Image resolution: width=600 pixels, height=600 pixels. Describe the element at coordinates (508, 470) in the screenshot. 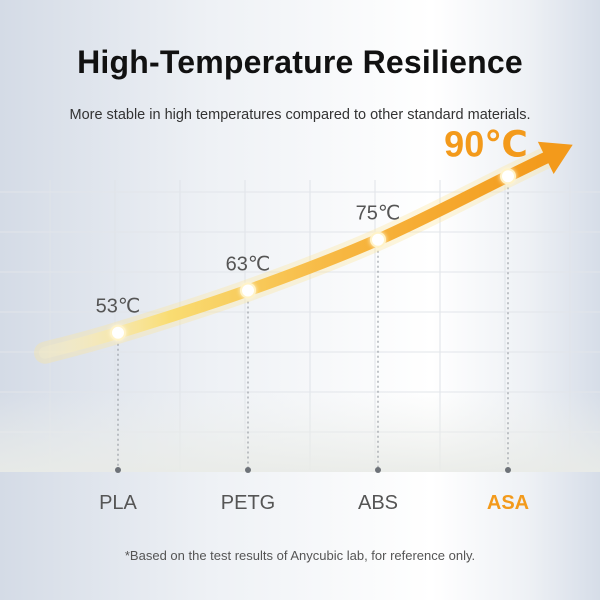

I see `baseline-tick-asa` at that location.